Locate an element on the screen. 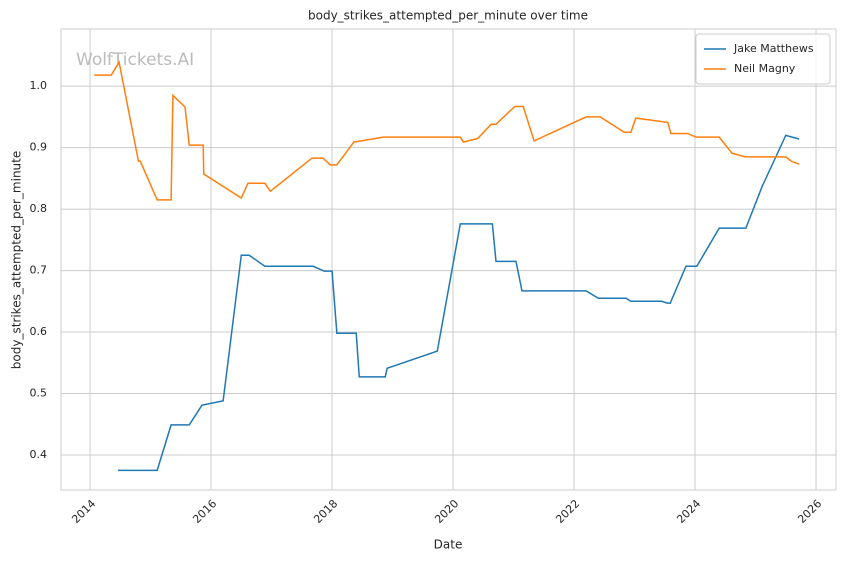 The image size is (844, 561). watermark: WolfTickets.AI is located at coordinates (135, 60).